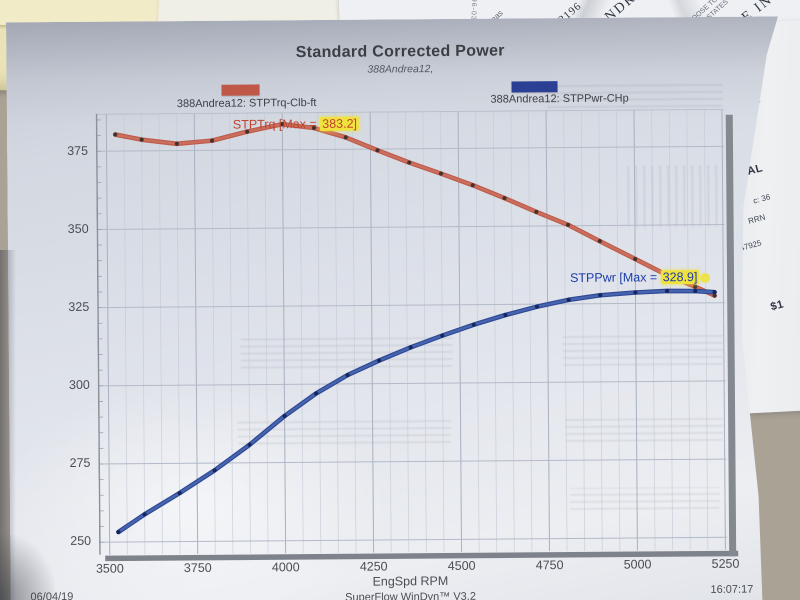 This screenshot has height=600, width=800. What do you see at coordinates (559, 99) in the screenshot?
I see `legend-label-power: 388Andrea12: STPPwr-CHp` at bounding box center [559, 99].